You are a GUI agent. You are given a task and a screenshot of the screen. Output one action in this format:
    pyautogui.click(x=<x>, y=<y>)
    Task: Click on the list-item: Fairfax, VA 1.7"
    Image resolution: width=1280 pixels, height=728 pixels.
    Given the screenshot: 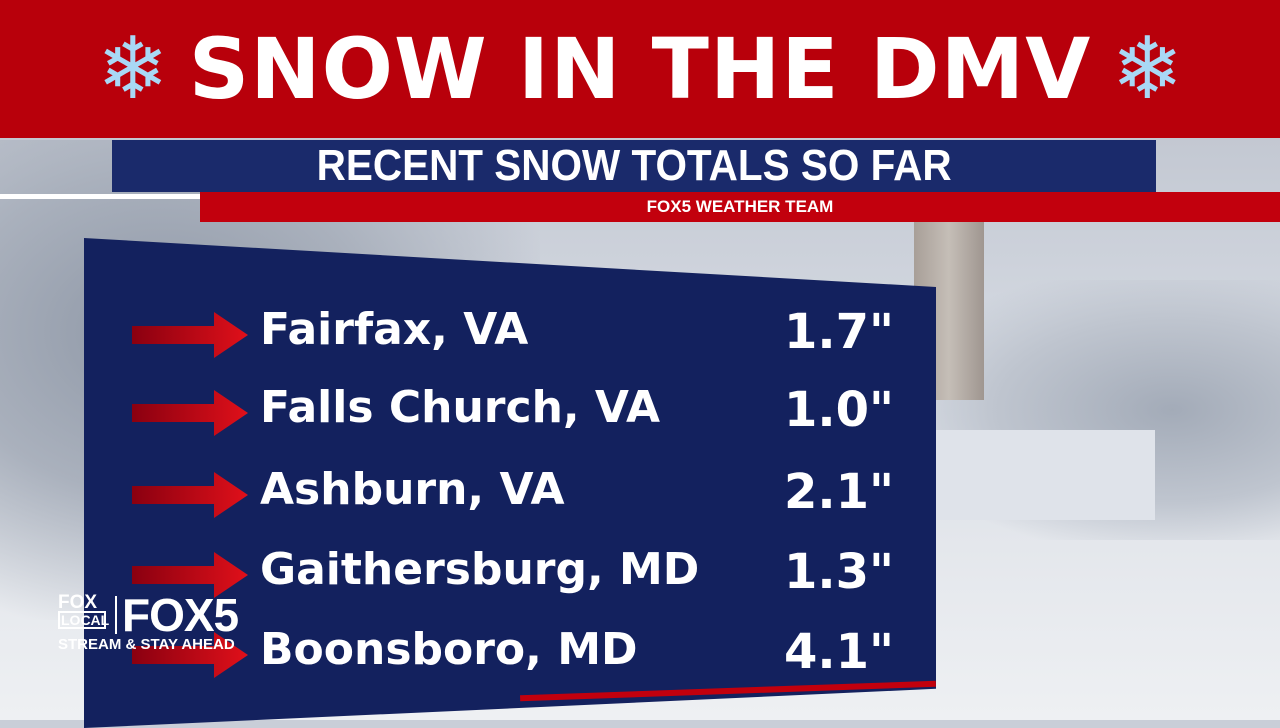 What is the action you would take?
    pyautogui.click(x=510, y=330)
    